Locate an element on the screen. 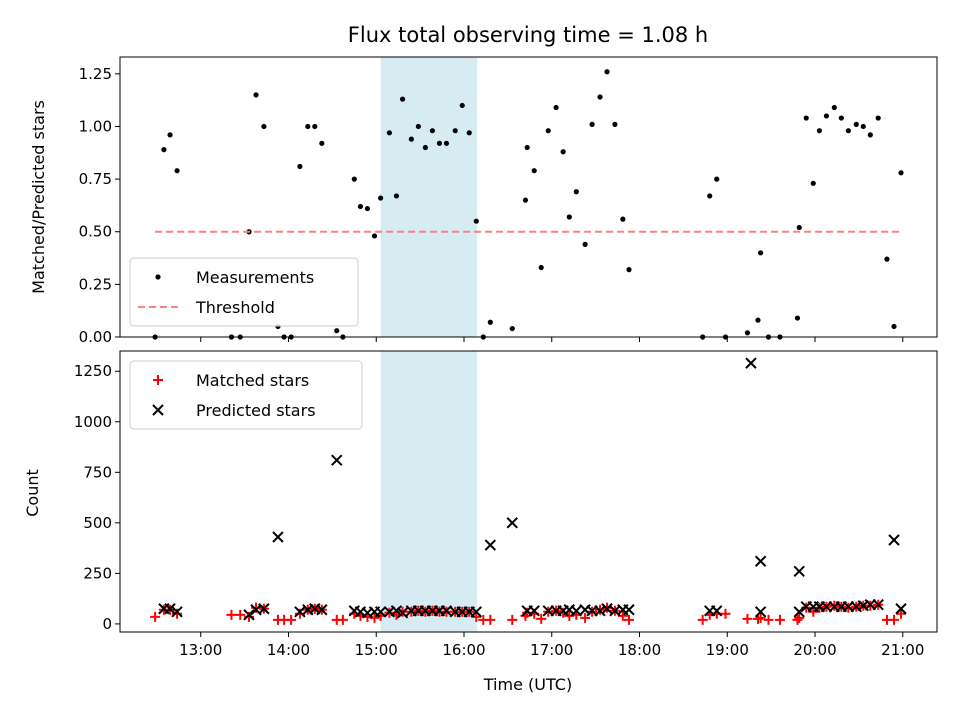 The height and width of the screenshot is (720, 960). bottom-series-matched-stars is located at coordinates (528, 612).